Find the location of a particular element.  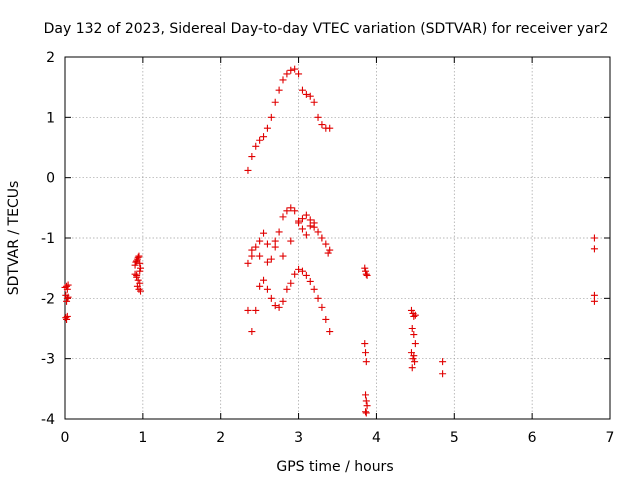

y-tick-label: -3 is located at coordinates (48, 360).